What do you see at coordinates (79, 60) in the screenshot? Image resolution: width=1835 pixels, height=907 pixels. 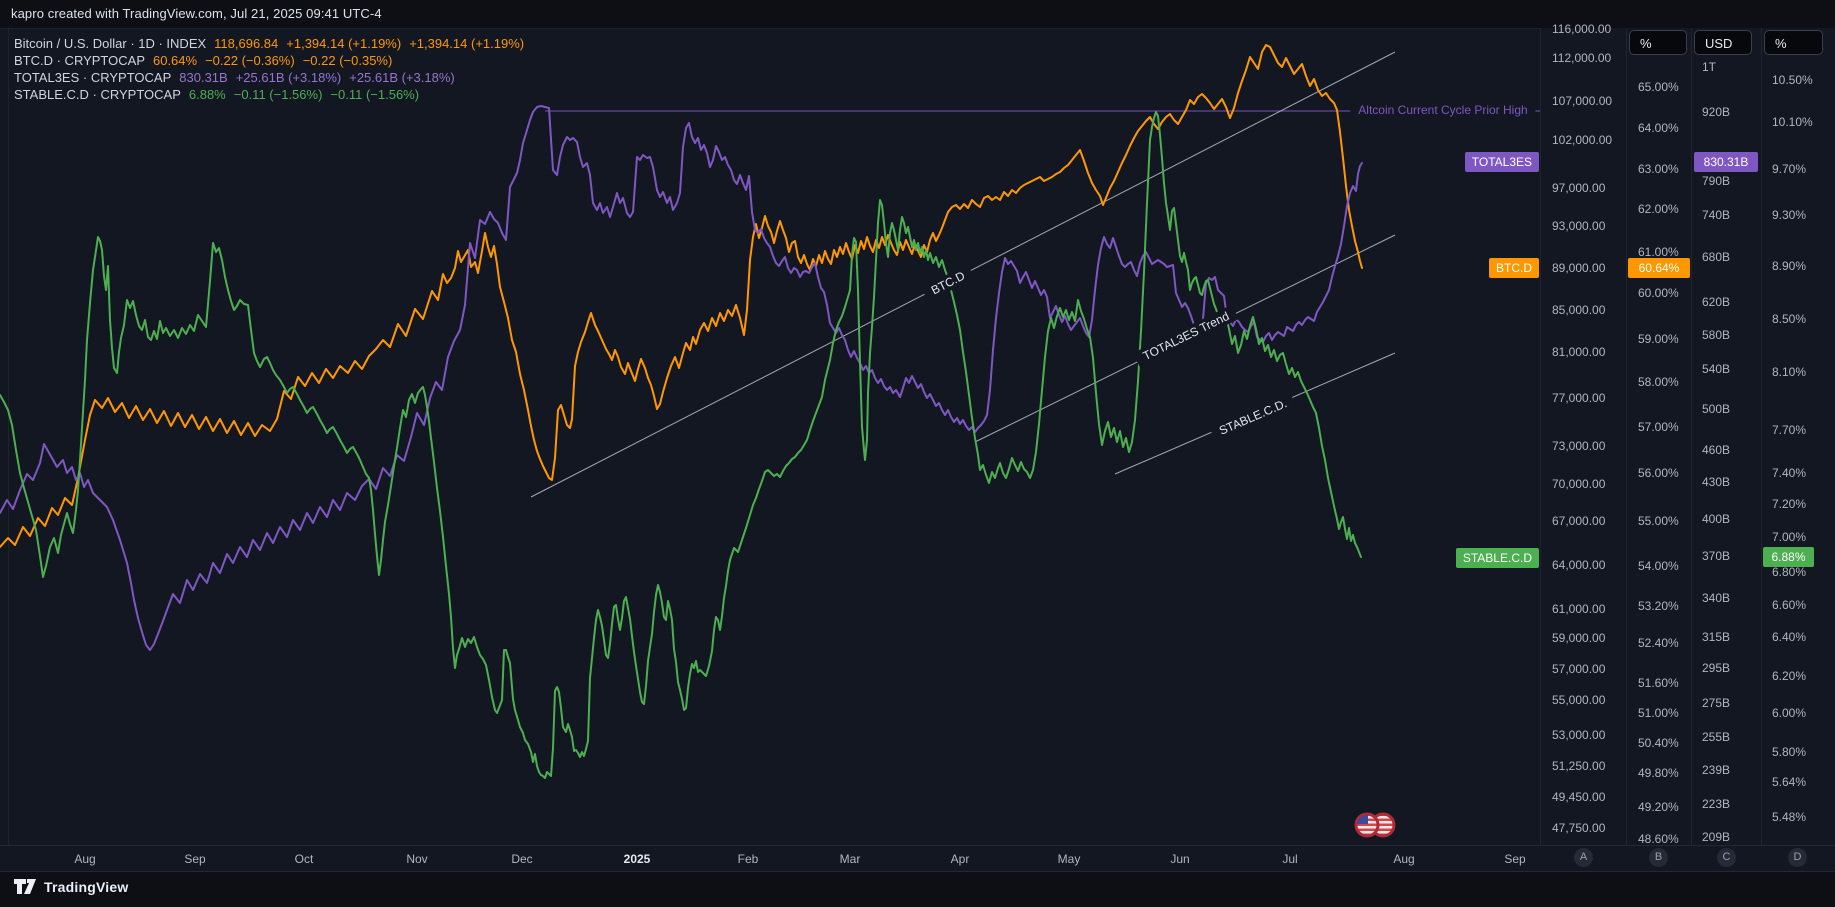 I see `symbol-title: BTC.D · CRYPTOCAP` at bounding box center [79, 60].